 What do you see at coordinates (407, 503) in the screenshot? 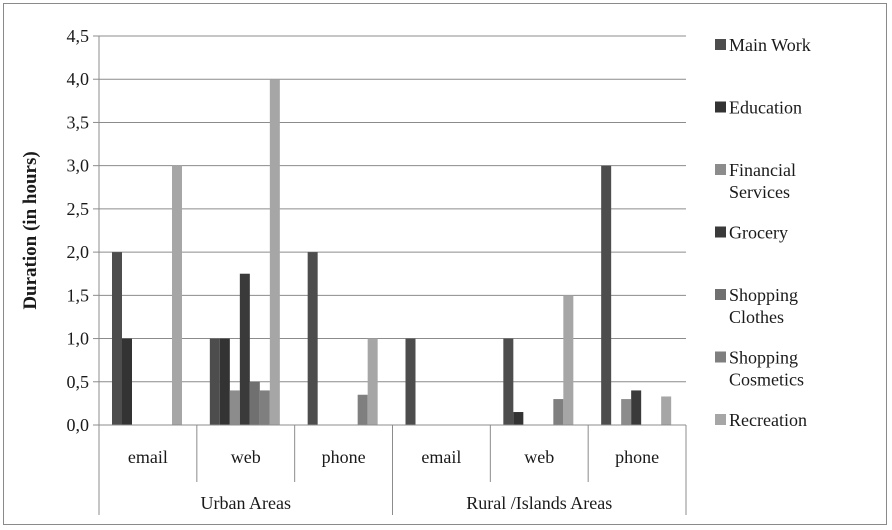
I see `x-group-labels: Urban Areas Rural /Islands Areas` at bounding box center [407, 503].